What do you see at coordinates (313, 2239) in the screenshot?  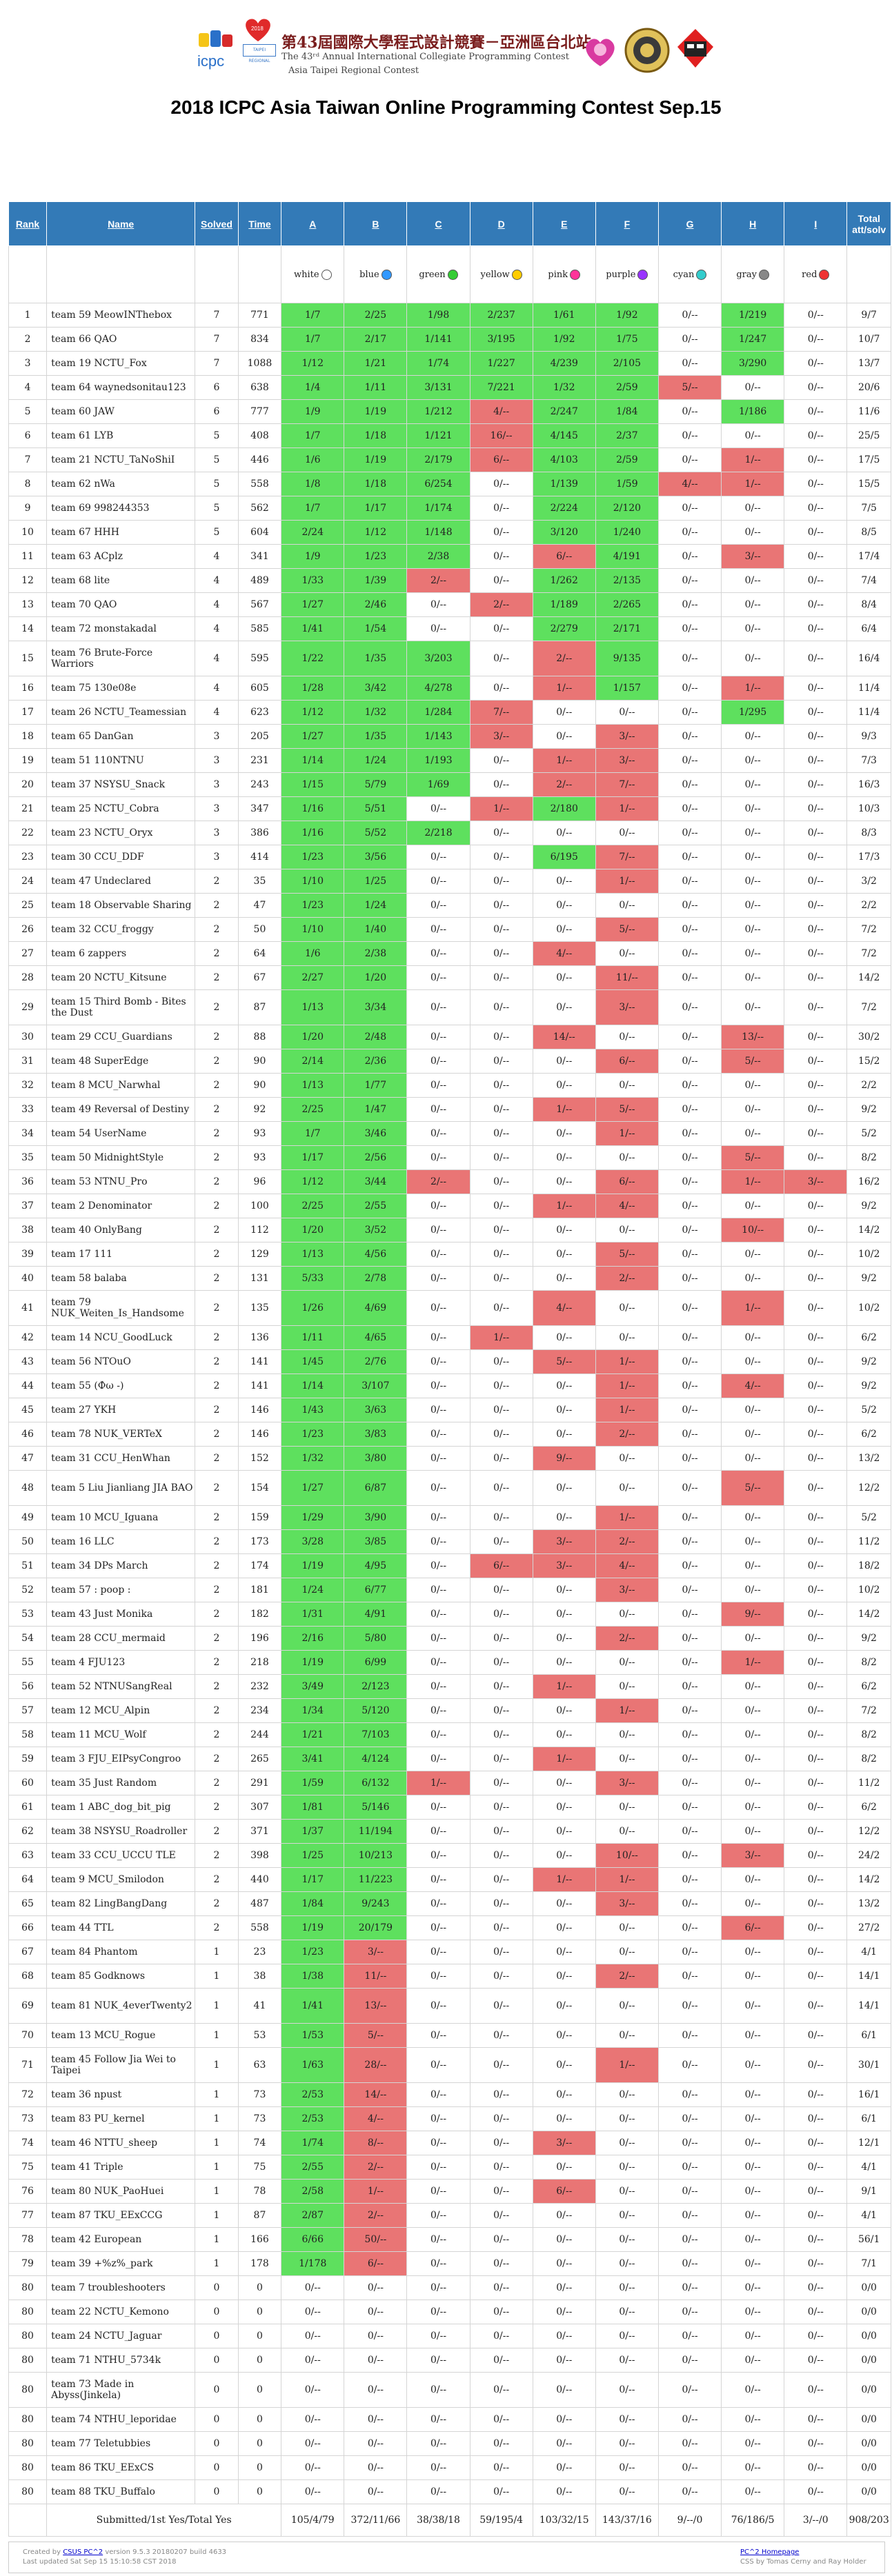 I see `problem-cell: 6/66` at bounding box center [313, 2239].